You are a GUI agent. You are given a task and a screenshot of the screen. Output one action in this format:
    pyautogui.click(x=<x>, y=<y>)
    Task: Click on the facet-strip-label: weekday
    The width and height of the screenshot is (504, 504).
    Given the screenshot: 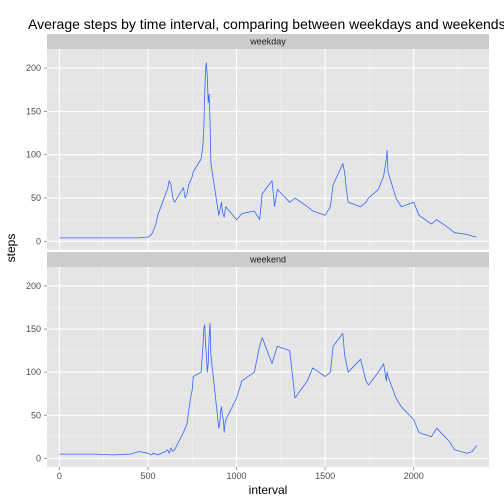 What is the action you would take?
    pyautogui.click(x=267, y=42)
    